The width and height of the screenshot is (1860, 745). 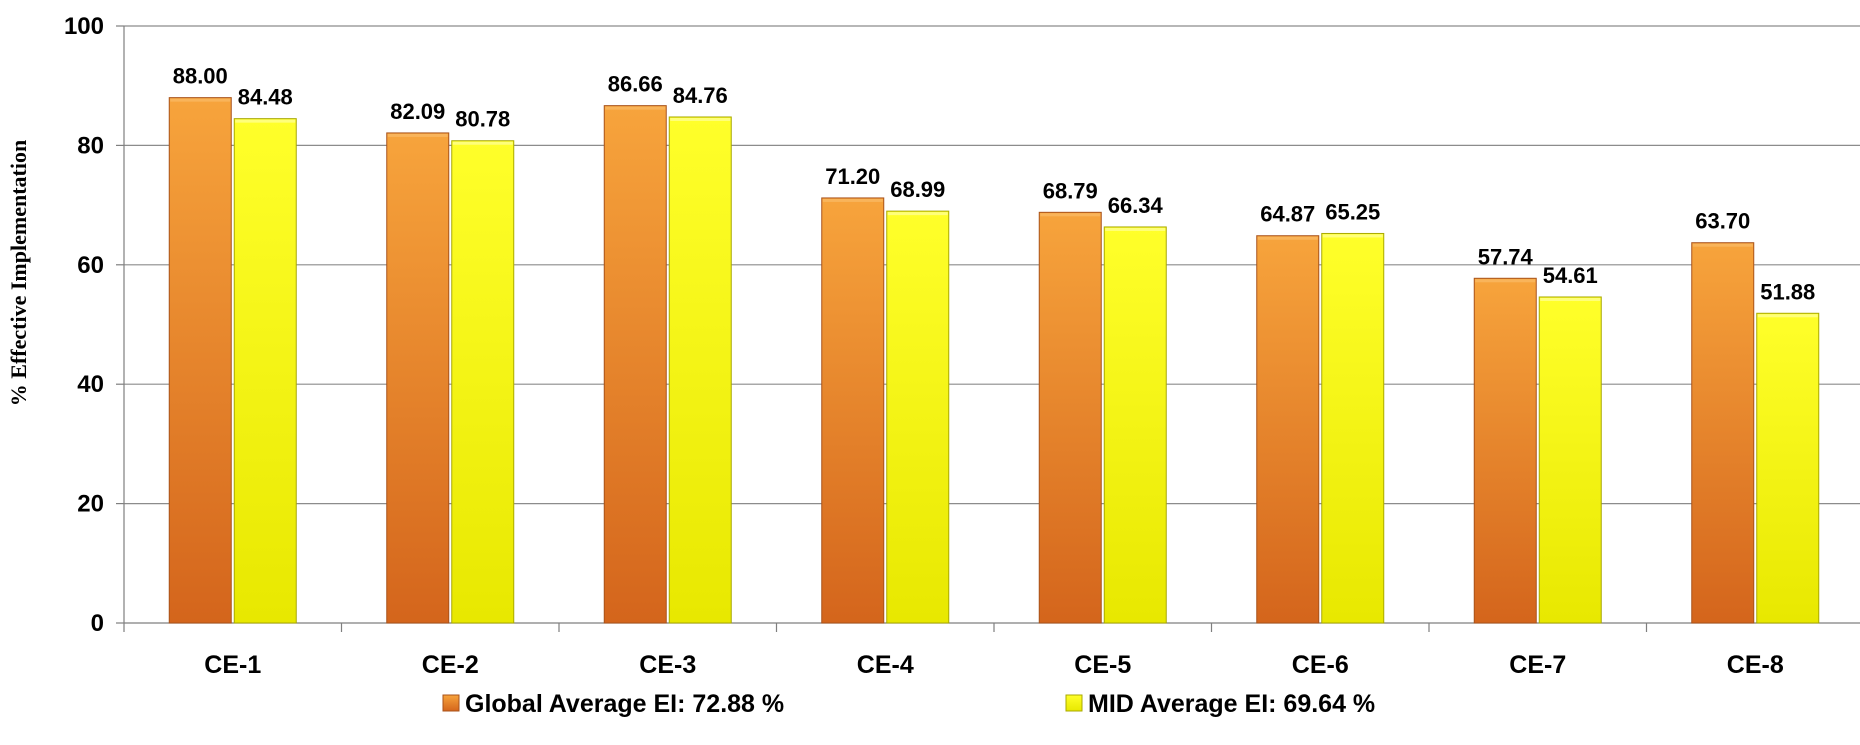 What do you see at coordinates (90, 265) in the screenshot?
I see `y-tick-label: 60` at bounding box center [90, 265].